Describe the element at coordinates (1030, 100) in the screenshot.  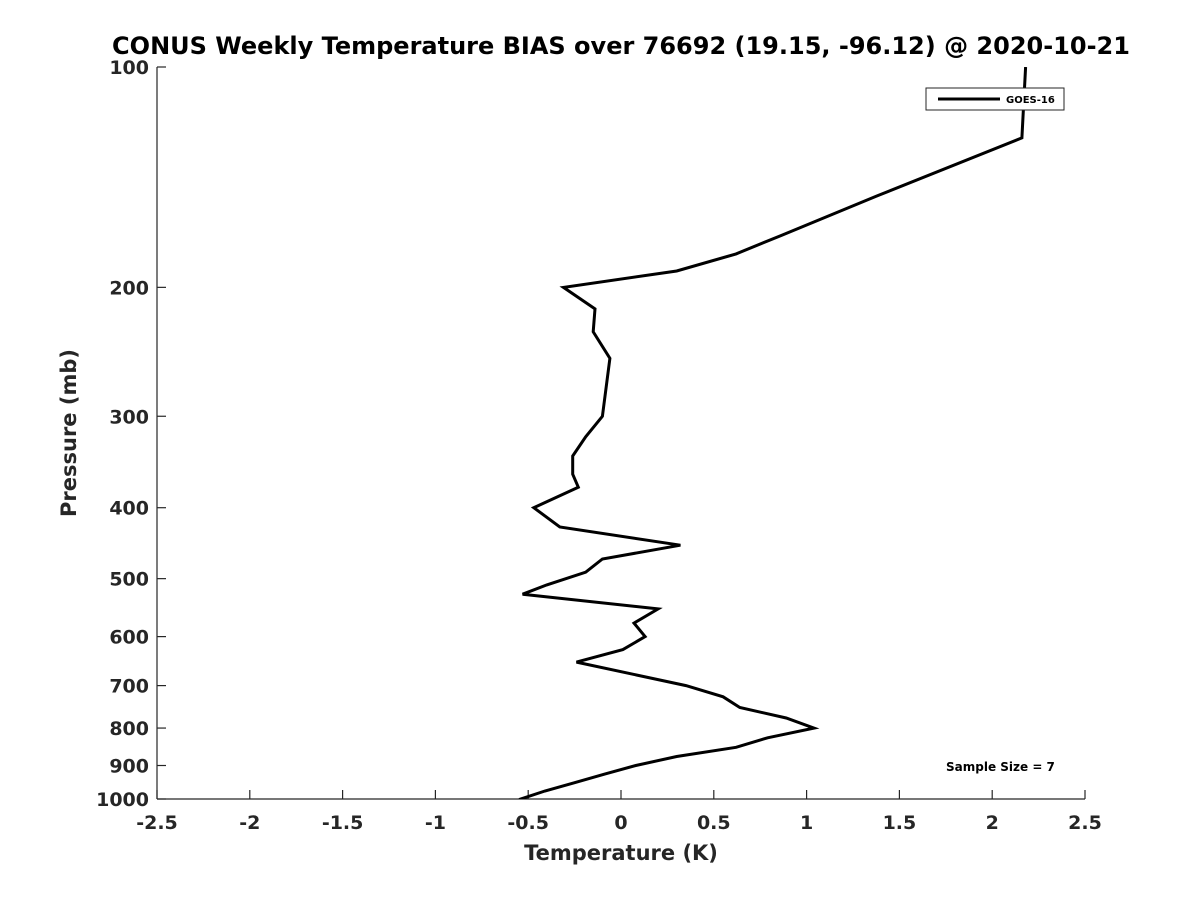
I see `legend-label: GOES-16` at that location.